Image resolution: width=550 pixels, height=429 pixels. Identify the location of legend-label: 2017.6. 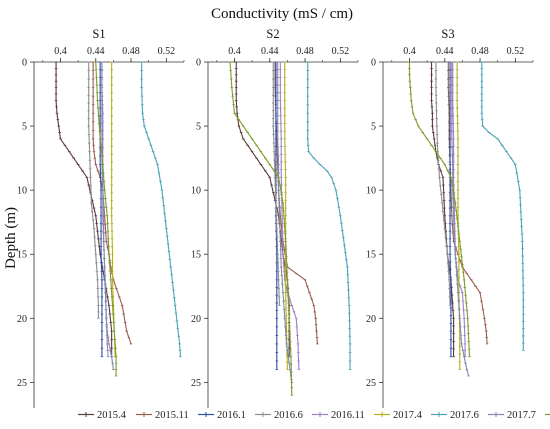
(464, 415).